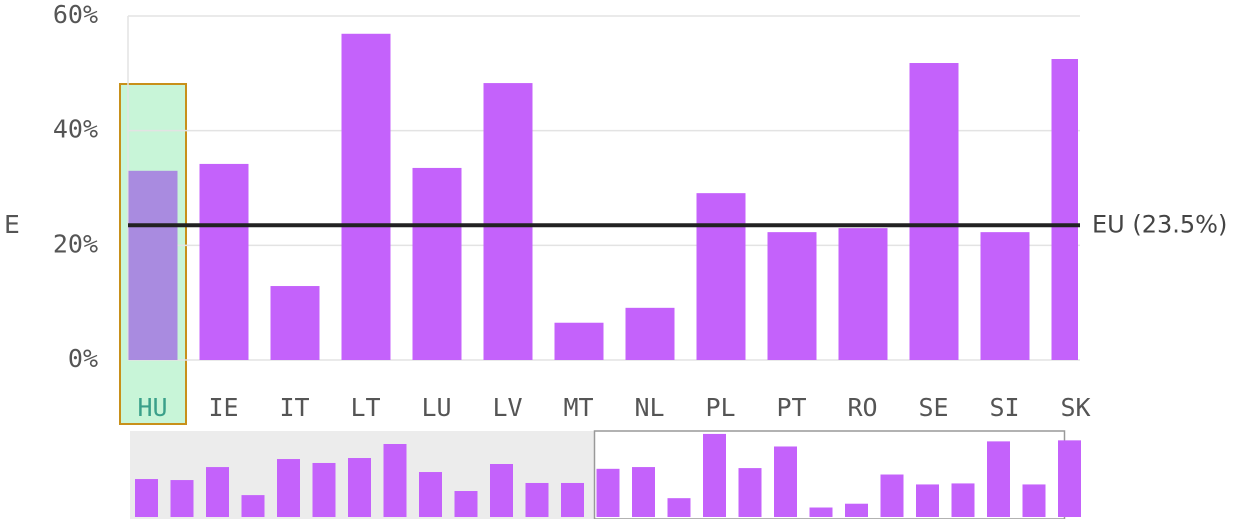 The width and height of the screenshot is (1242, 519). Describe the element at coordinates (862, 407) in the screenshot. I see `x-tick-label: RO` at that location.